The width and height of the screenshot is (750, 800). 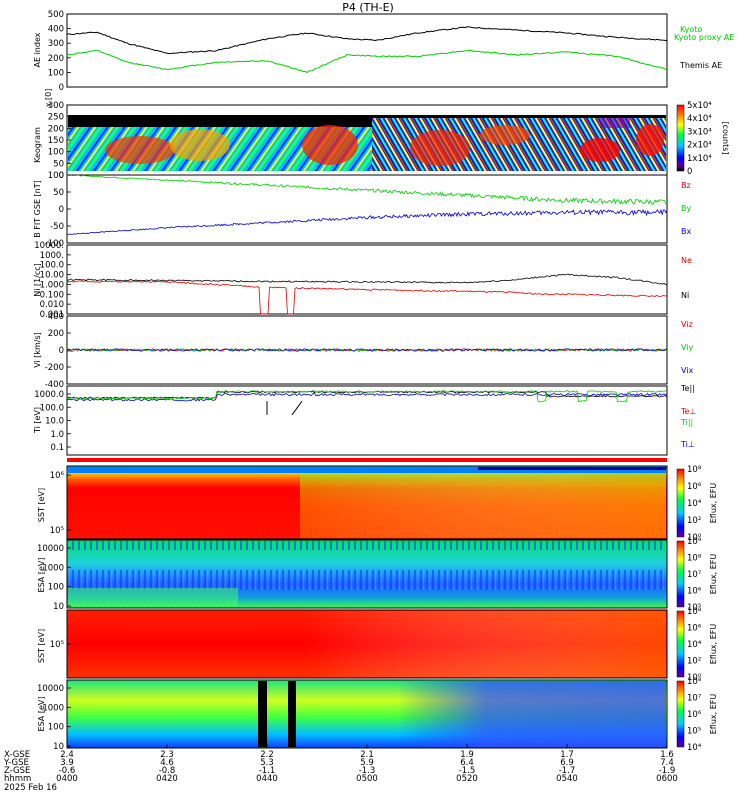 What do you see at coordinates (567, 771) in the screenshot?
I see `x-axis-tick-label-z: -1.7` at bounding box center [567, 771].